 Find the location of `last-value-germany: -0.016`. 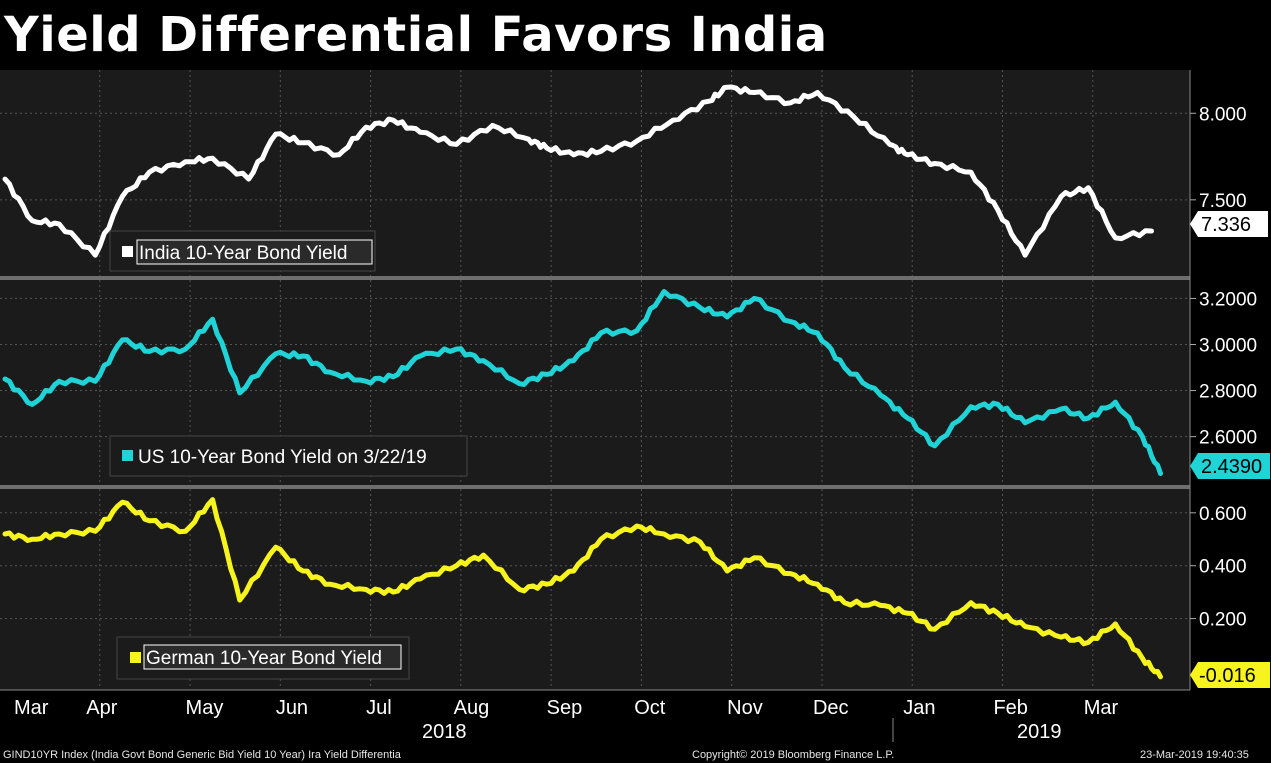

last-value-germany: -0.016 is located at coordinates (1230, 675).